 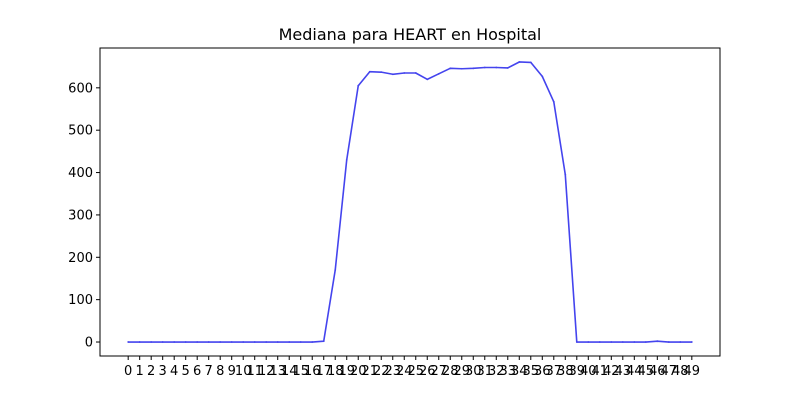 What do you see at coordinates (312, 371) in the screenshot?
I see `x-tick-label: 16` at bounding box center [312, 371].